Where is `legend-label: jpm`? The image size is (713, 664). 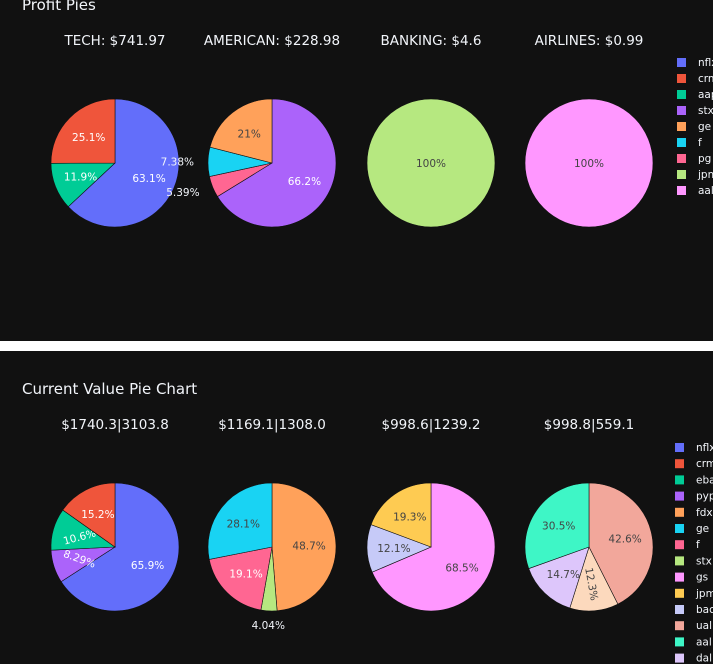
legend-label: jpm is located at coordinates (704, 594).